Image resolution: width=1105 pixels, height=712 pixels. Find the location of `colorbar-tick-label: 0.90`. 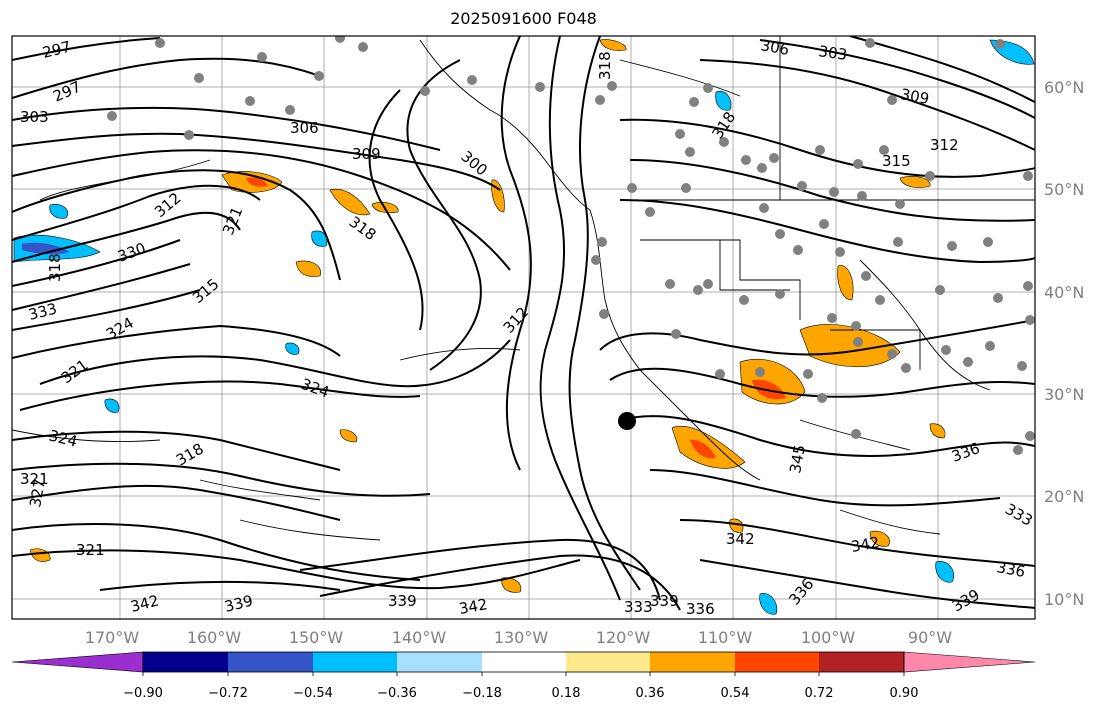

colorbar-tick-label: 0.90 is located at coordinates (904, 693).